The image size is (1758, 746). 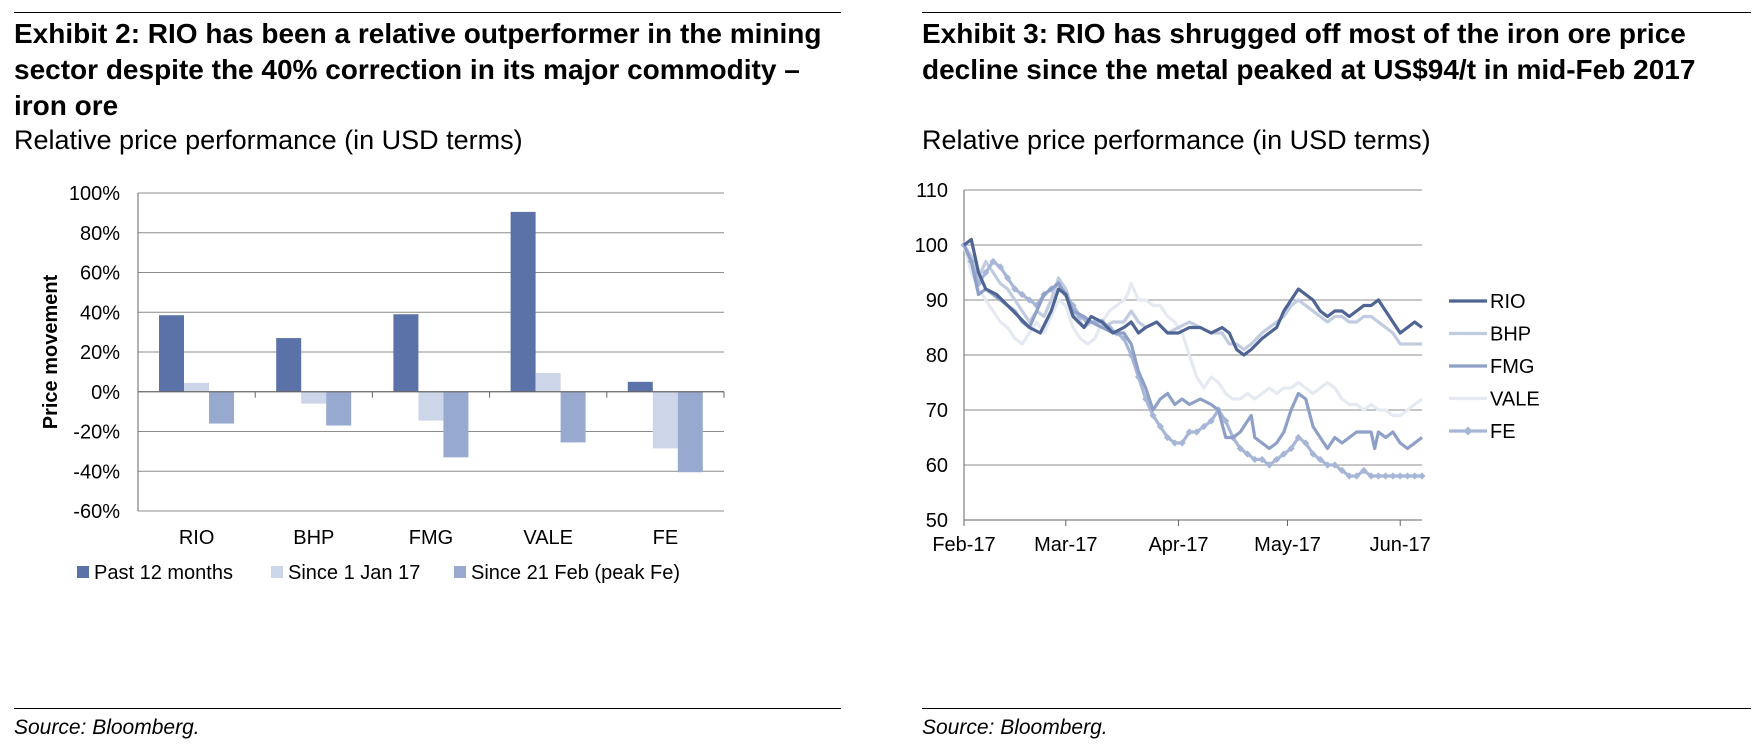 What do you see at coordinates (51, 351) in the screenshot?
I see `y-axis-title: Price movement` at bounding box center [51, 351].